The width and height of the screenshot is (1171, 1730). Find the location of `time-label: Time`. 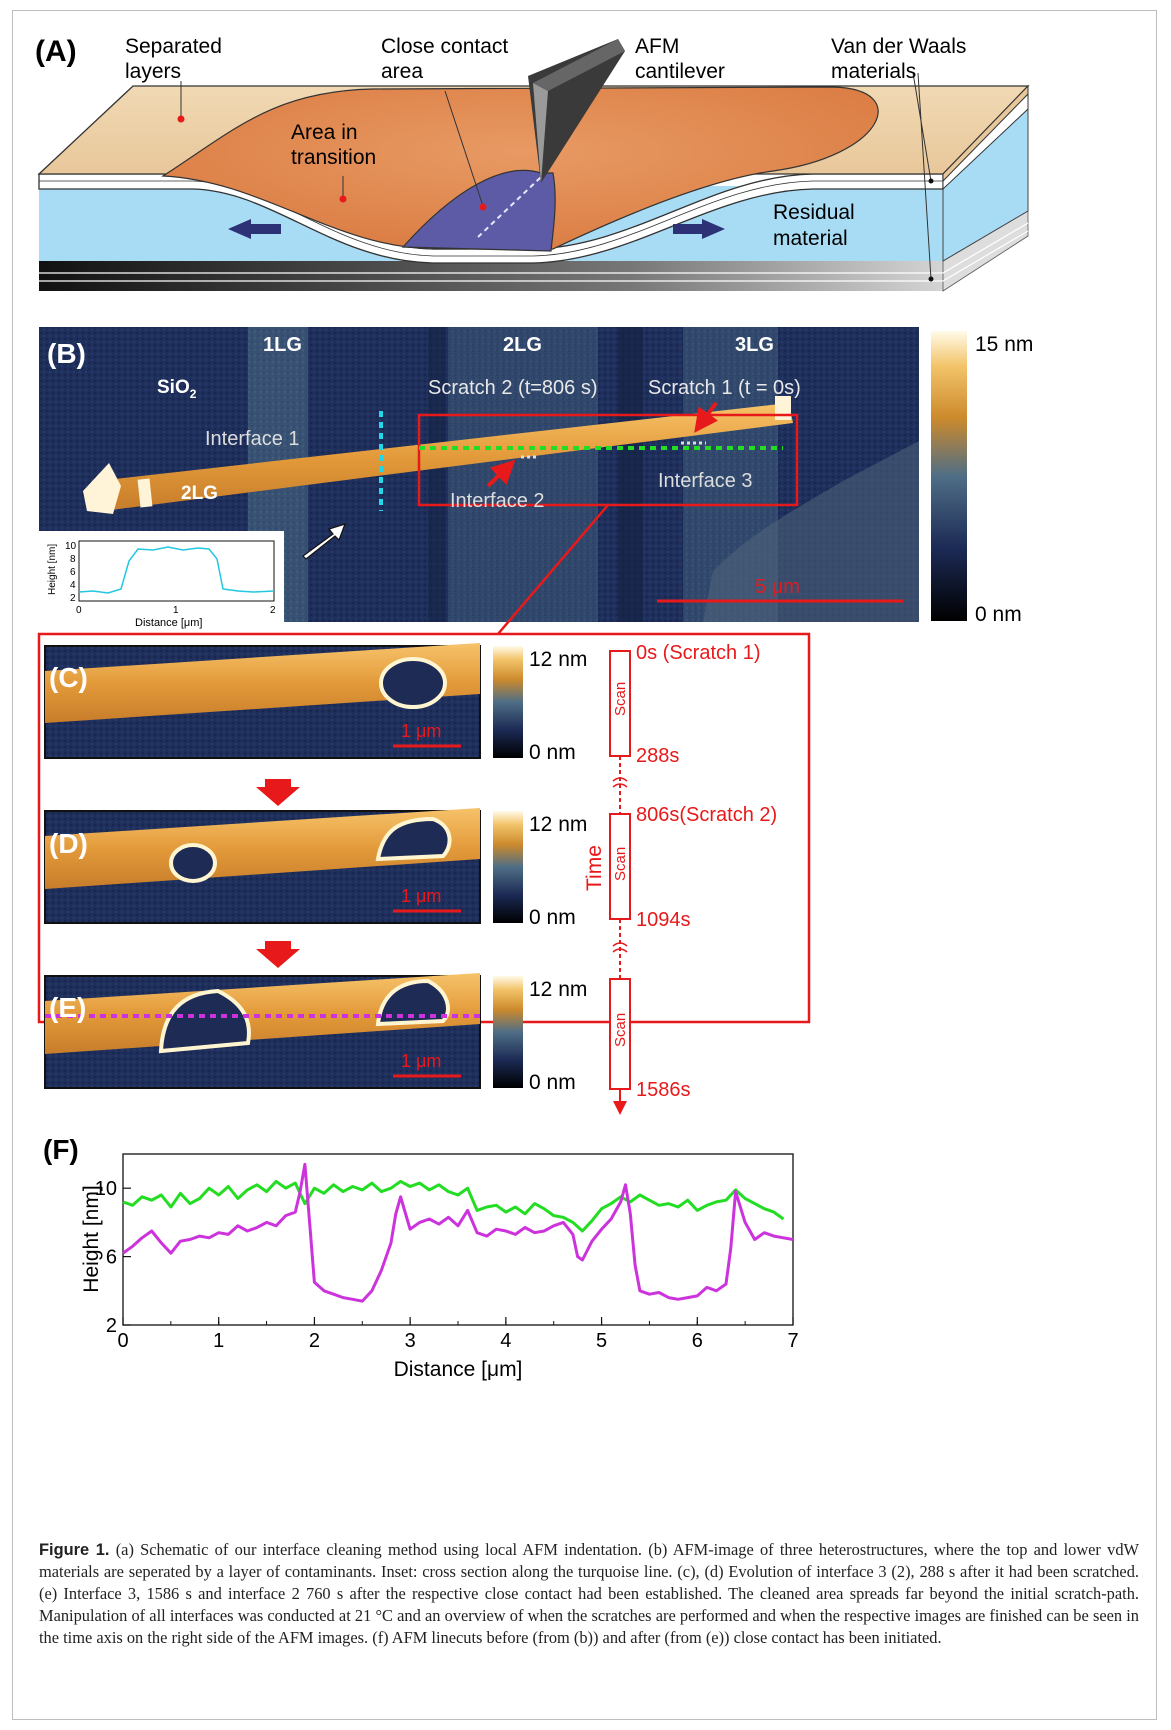

time-label: Time is located at coordinates (594, 868).